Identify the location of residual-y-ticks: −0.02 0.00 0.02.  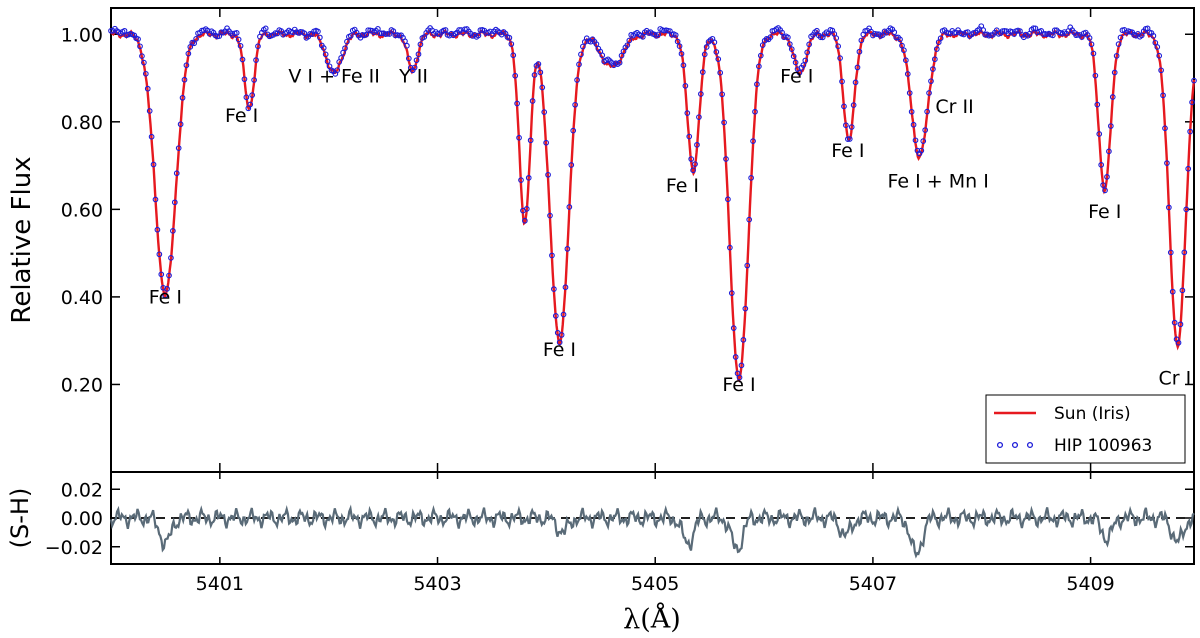
(619, 519).